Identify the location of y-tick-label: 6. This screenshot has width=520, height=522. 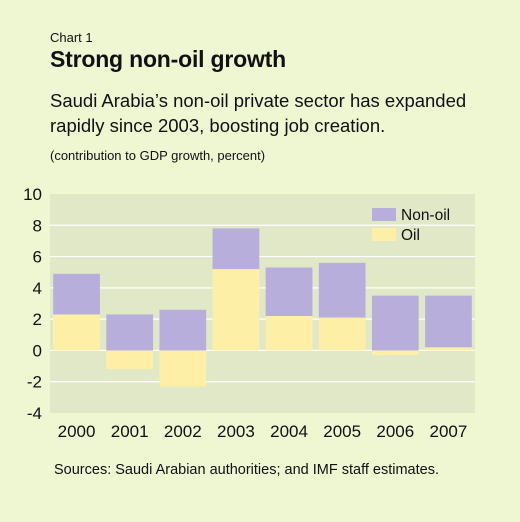
(37, 257).